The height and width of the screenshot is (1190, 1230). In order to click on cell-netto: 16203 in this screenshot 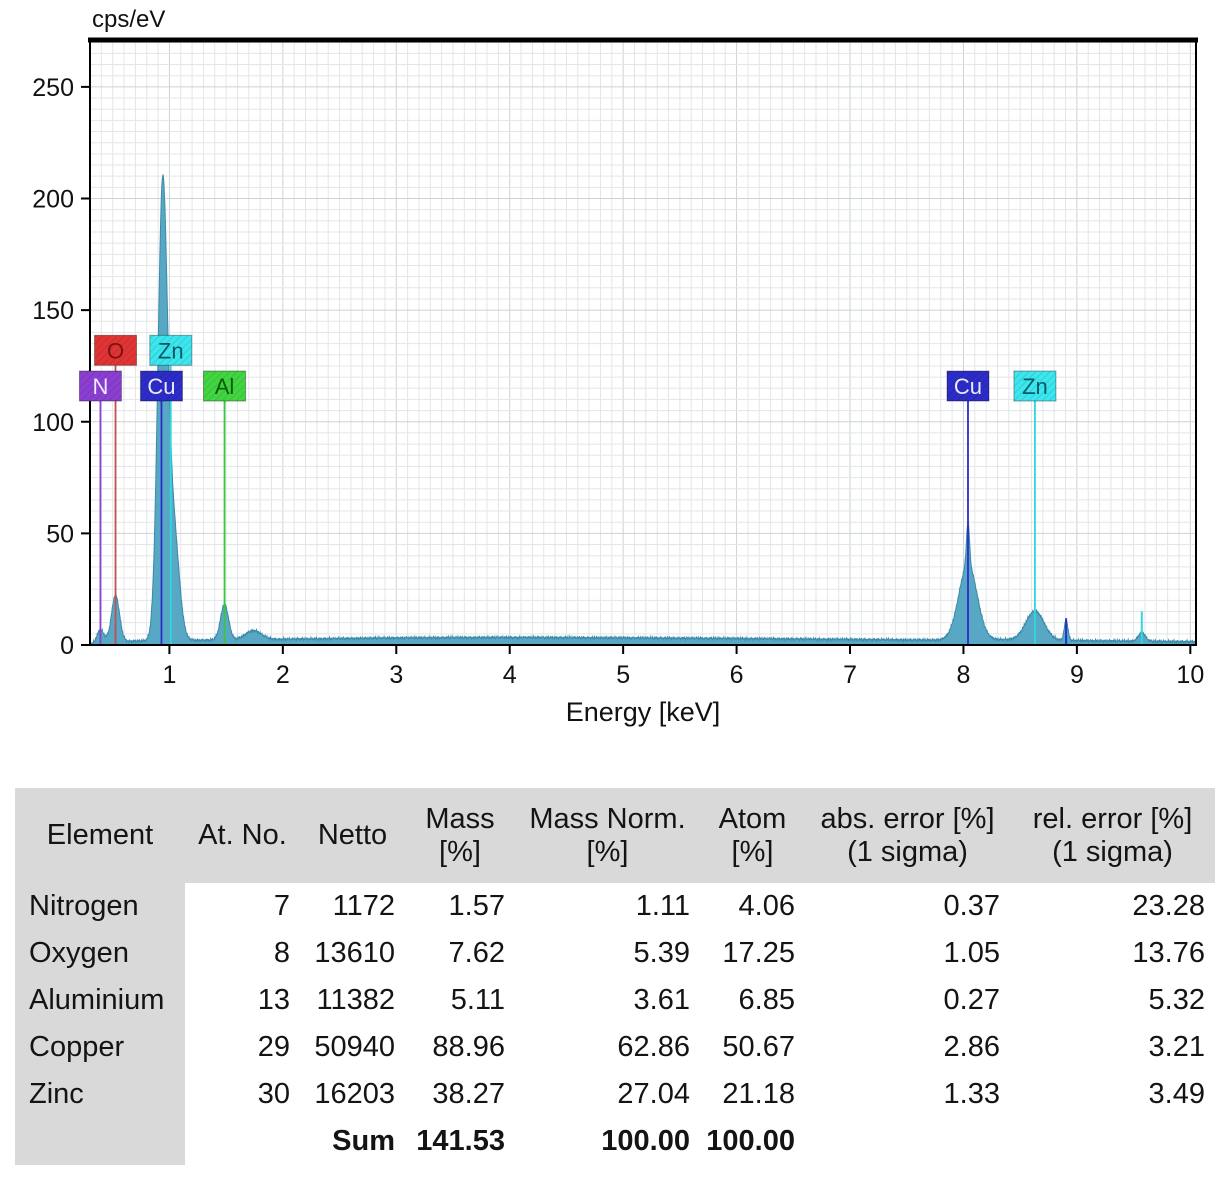, I will do `click(352, 1094)`.